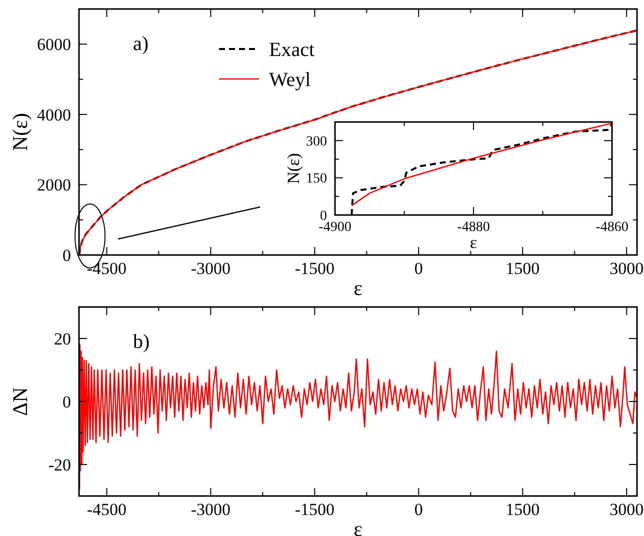  I want to click on legend-label: Weyl, so click(290, 80).